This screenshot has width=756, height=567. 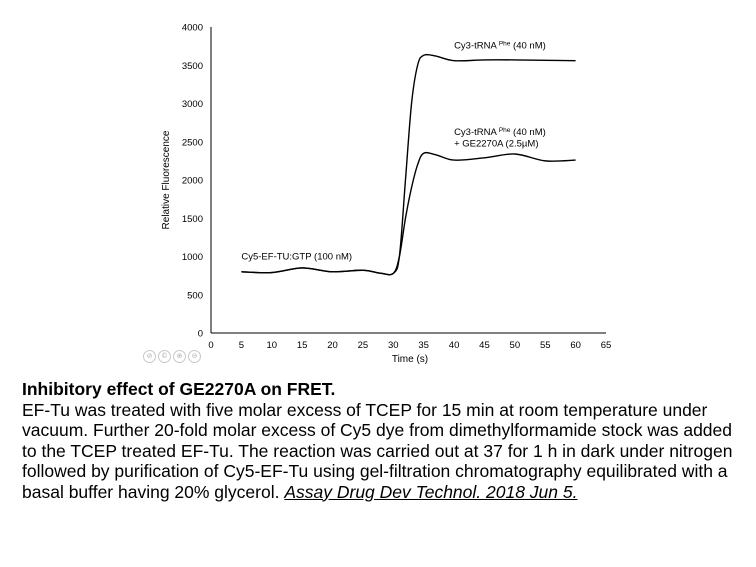 I want to click on minus-icon: ⊖, so click(x=194, y=356).